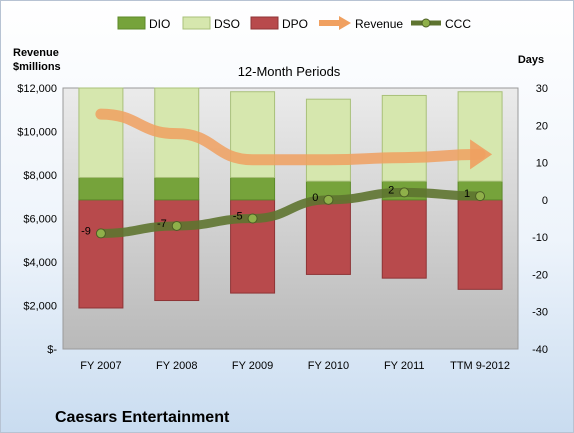 This screenshot has width=574, height=433. I want to click on legend-swatch-dio, so click(131, 23).